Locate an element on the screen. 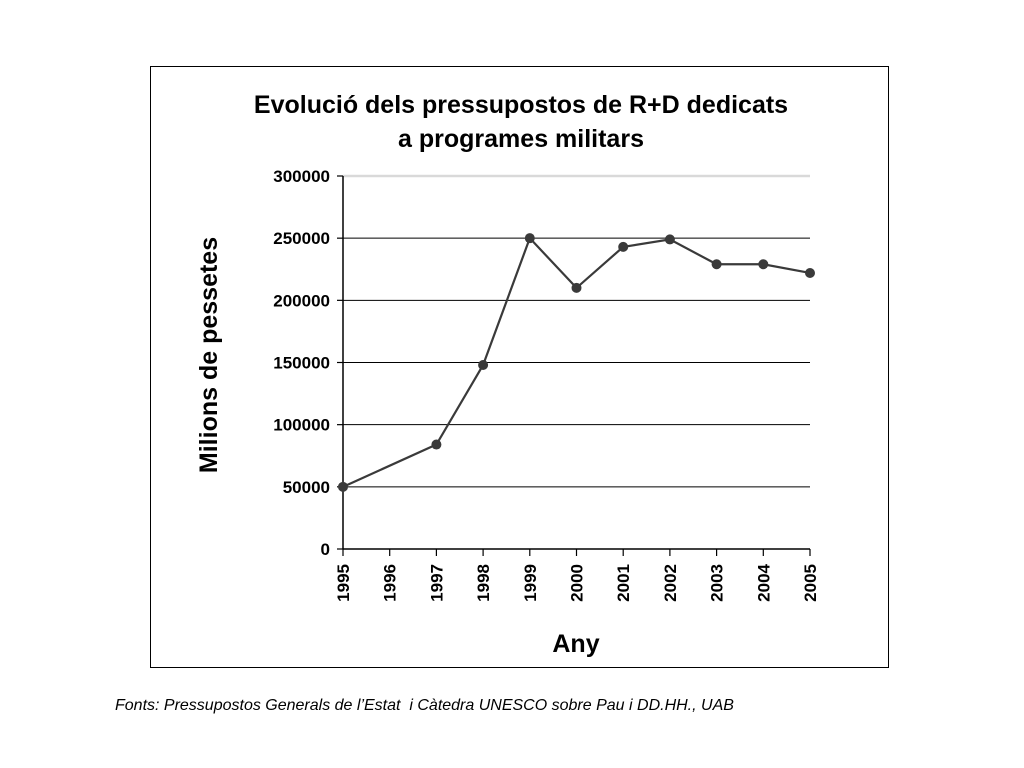  x-tick-label: 2005 is located at coordinates (810, 583).